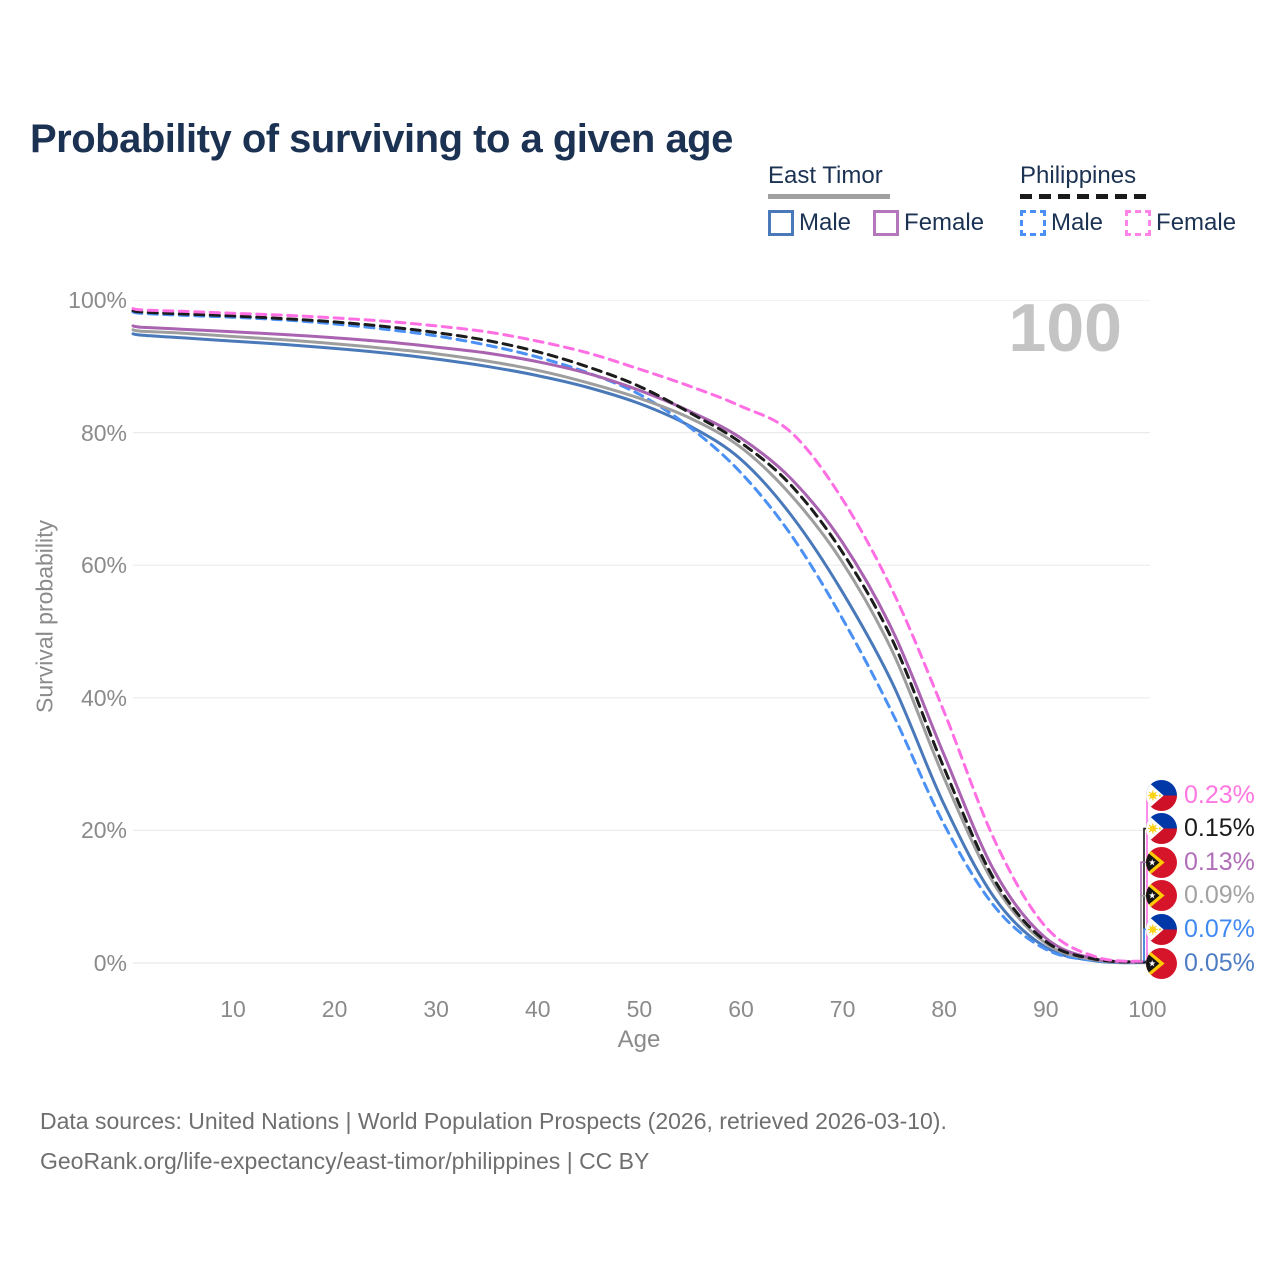 The image size is (1280, 1280). I want to click on legend-underline-dashed, so click(1083, 196).